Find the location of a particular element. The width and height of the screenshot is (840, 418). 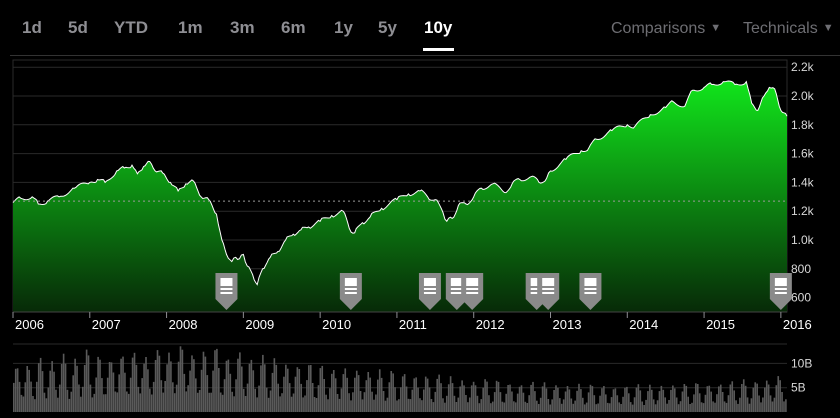

tab-3m: 3m is located at coordinates (242, 27).